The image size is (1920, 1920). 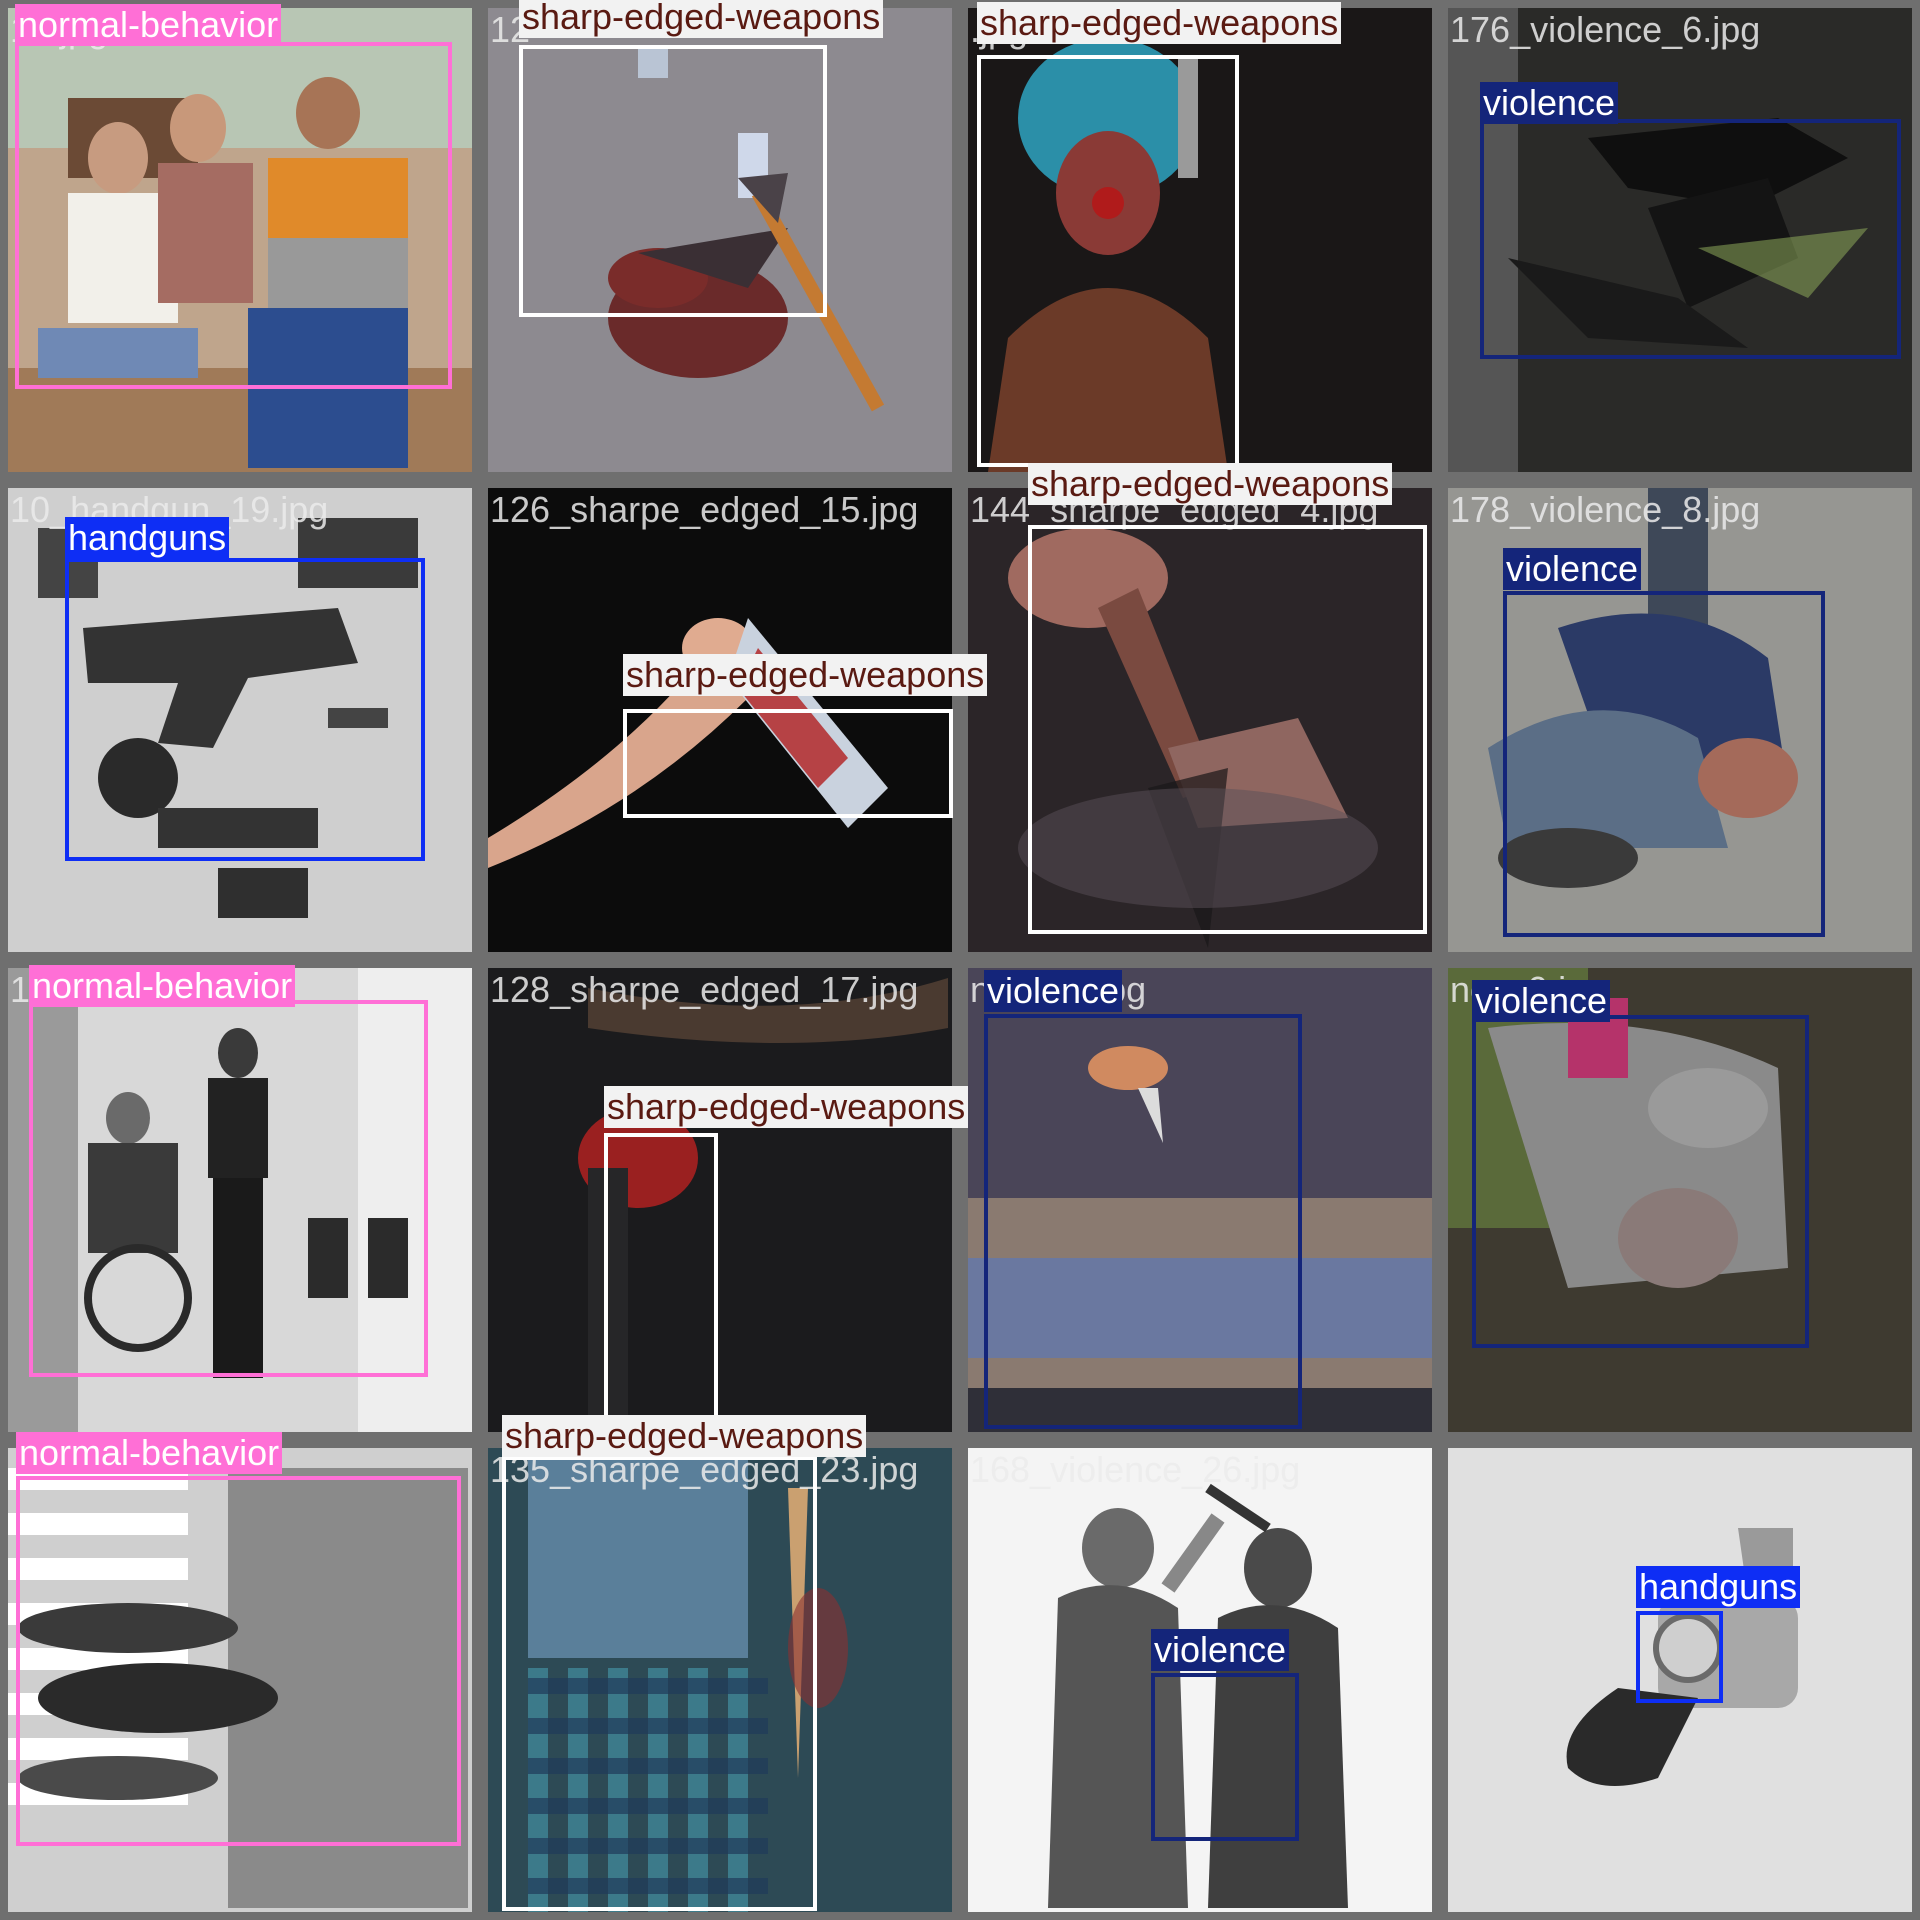 I want to click on mosaic-tile: 1 normal-behavior, so click(x=240, y=1198).